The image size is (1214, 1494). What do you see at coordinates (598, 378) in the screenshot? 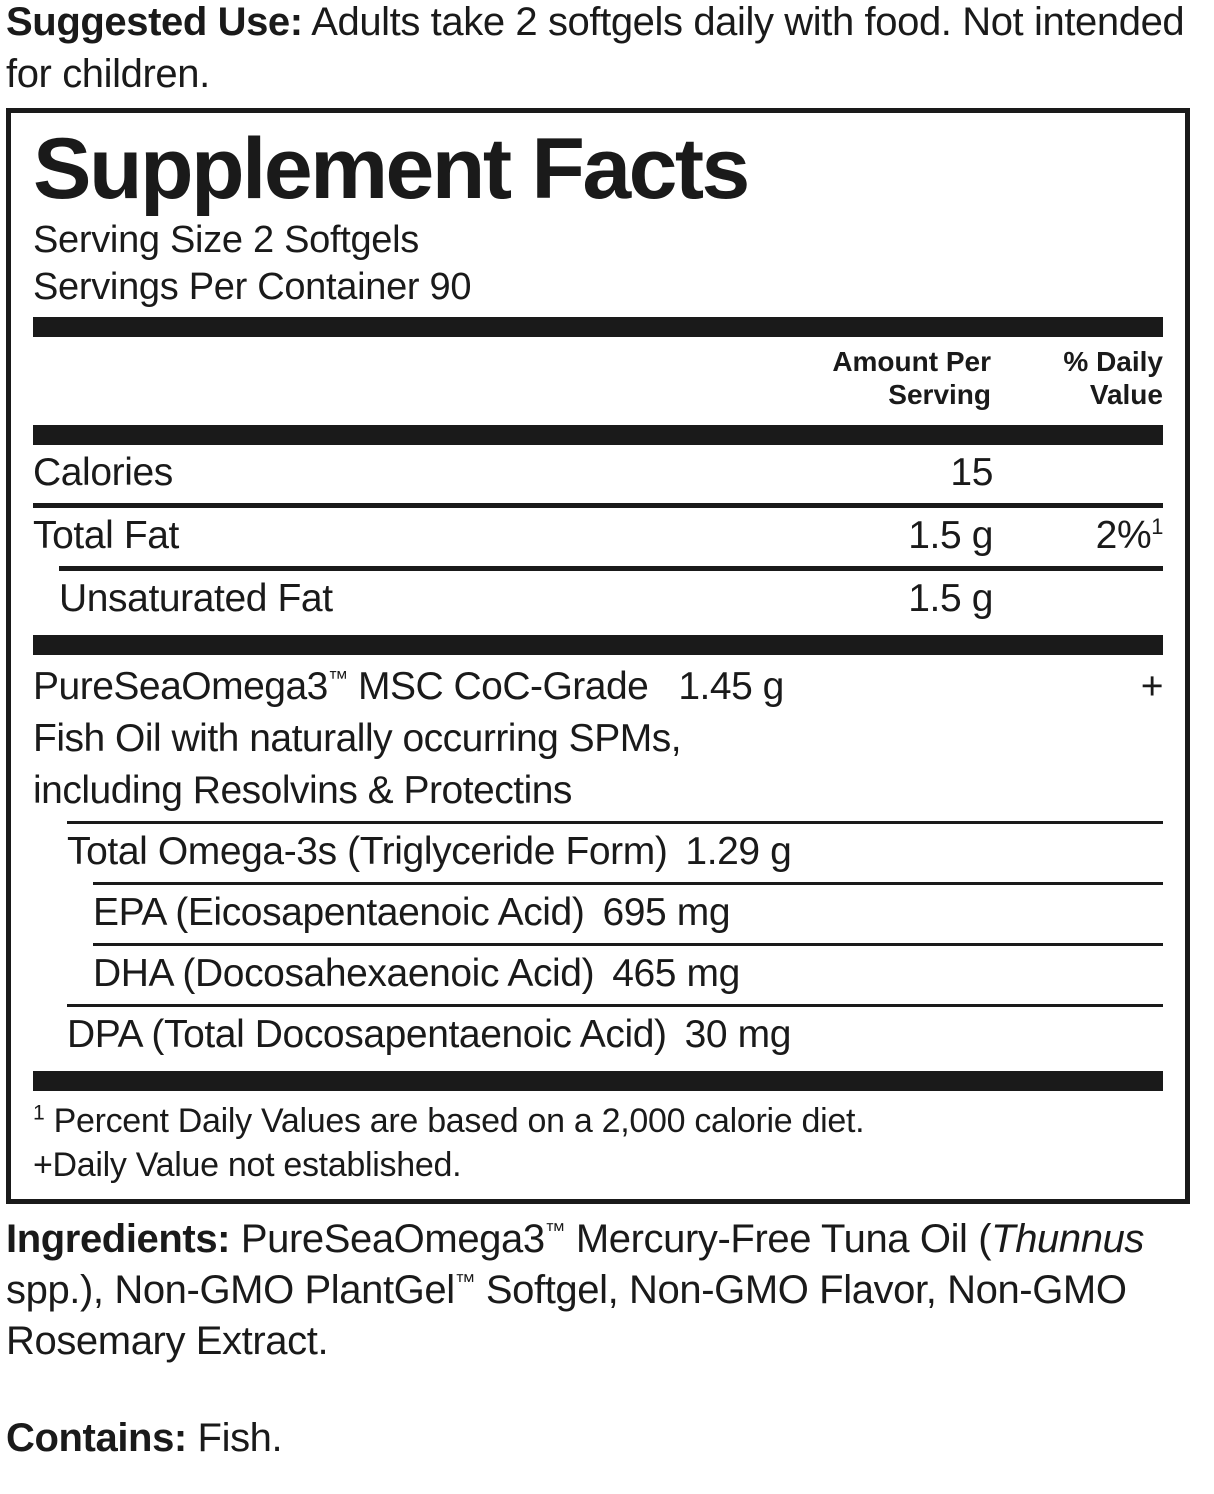
I see `column-headers-row: Amount Per Serving % Daily Value` at bounding box center [598, 378].